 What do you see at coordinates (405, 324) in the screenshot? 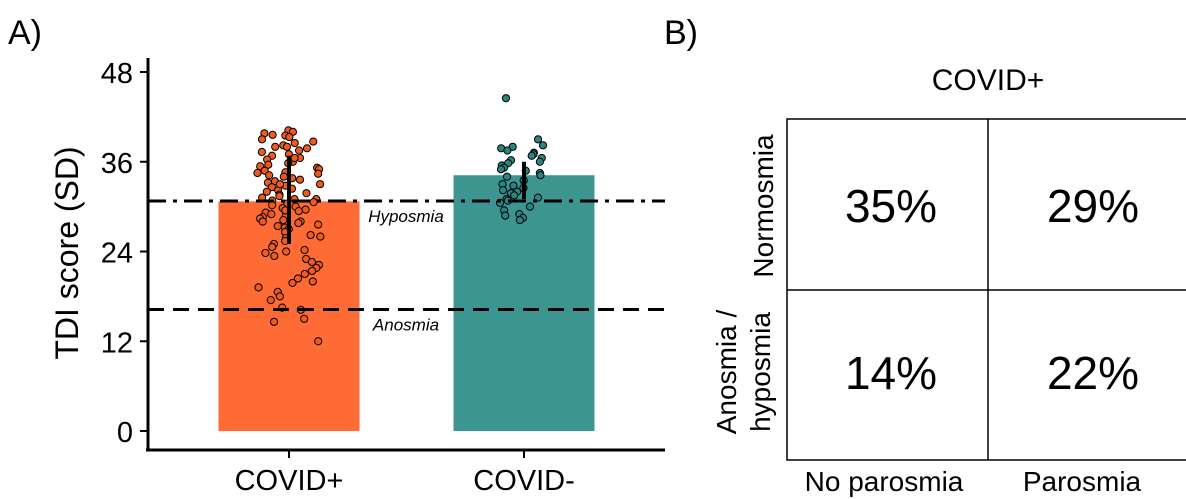
I see `reference-label-anosmia: Anosmia` at bounding box center [405, 324].